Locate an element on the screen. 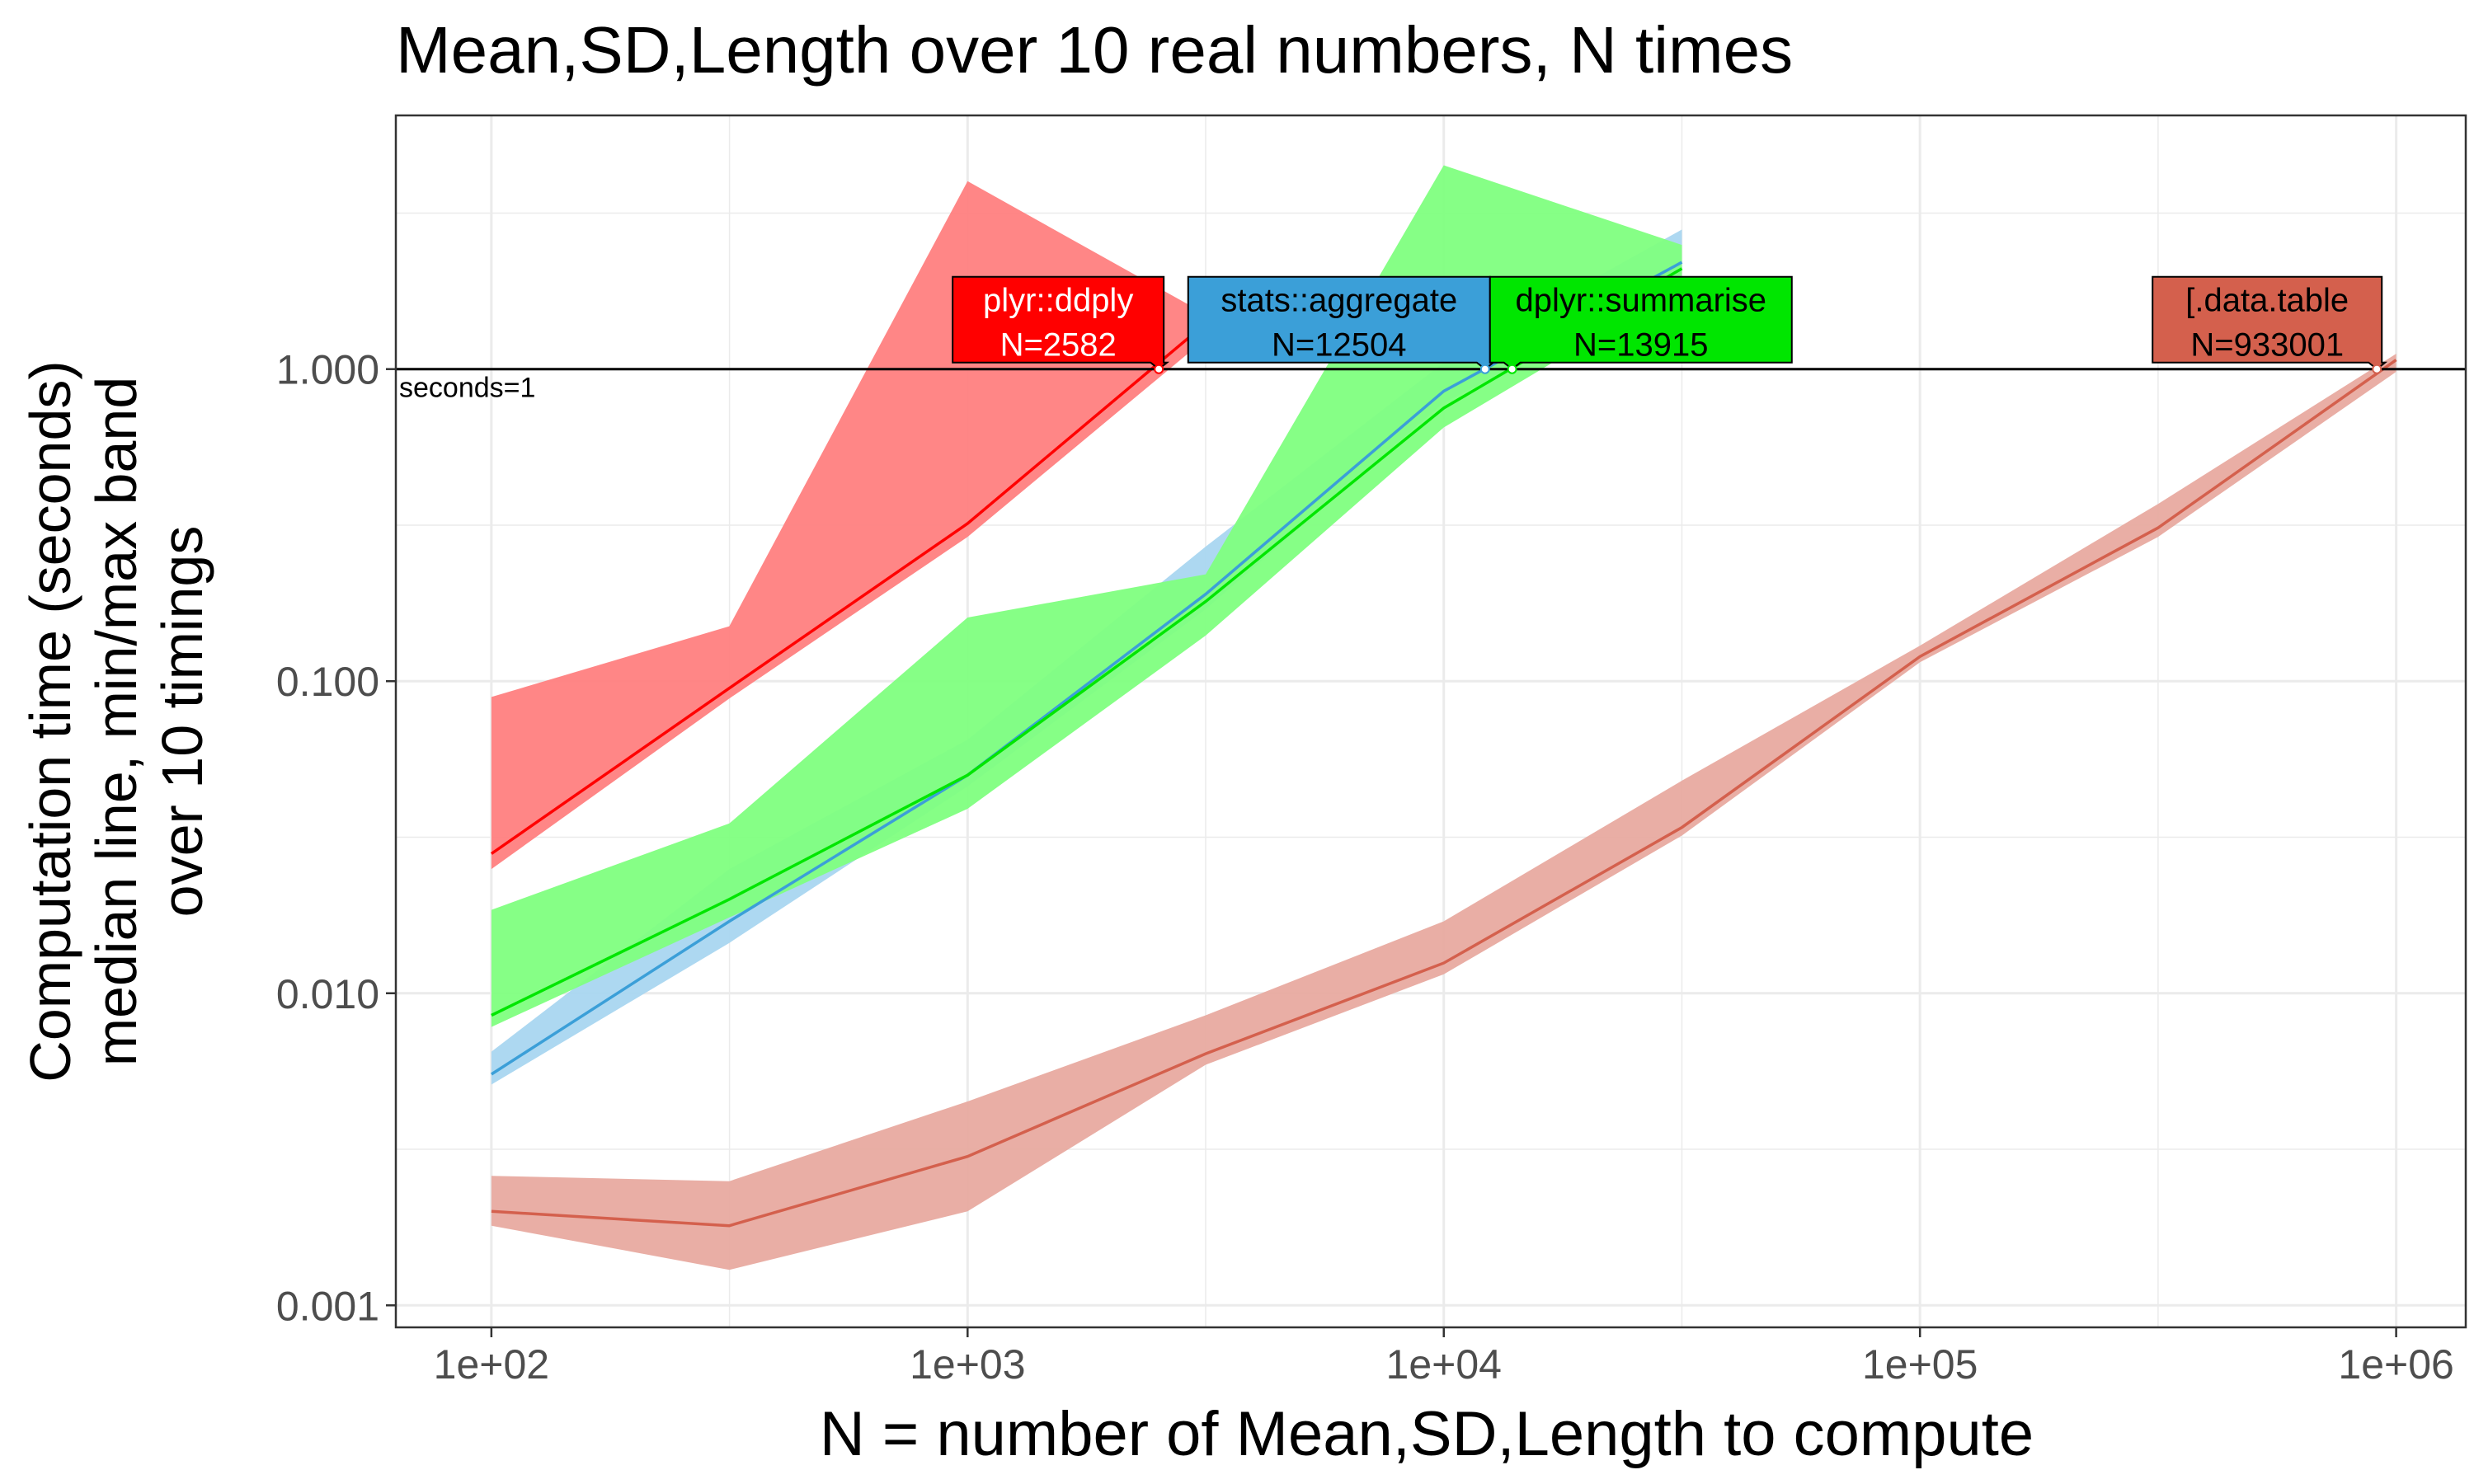 This screenshot has width=2474, height=1484. x-tick-label: 1e+02 is located at coordinates (491, 1364).